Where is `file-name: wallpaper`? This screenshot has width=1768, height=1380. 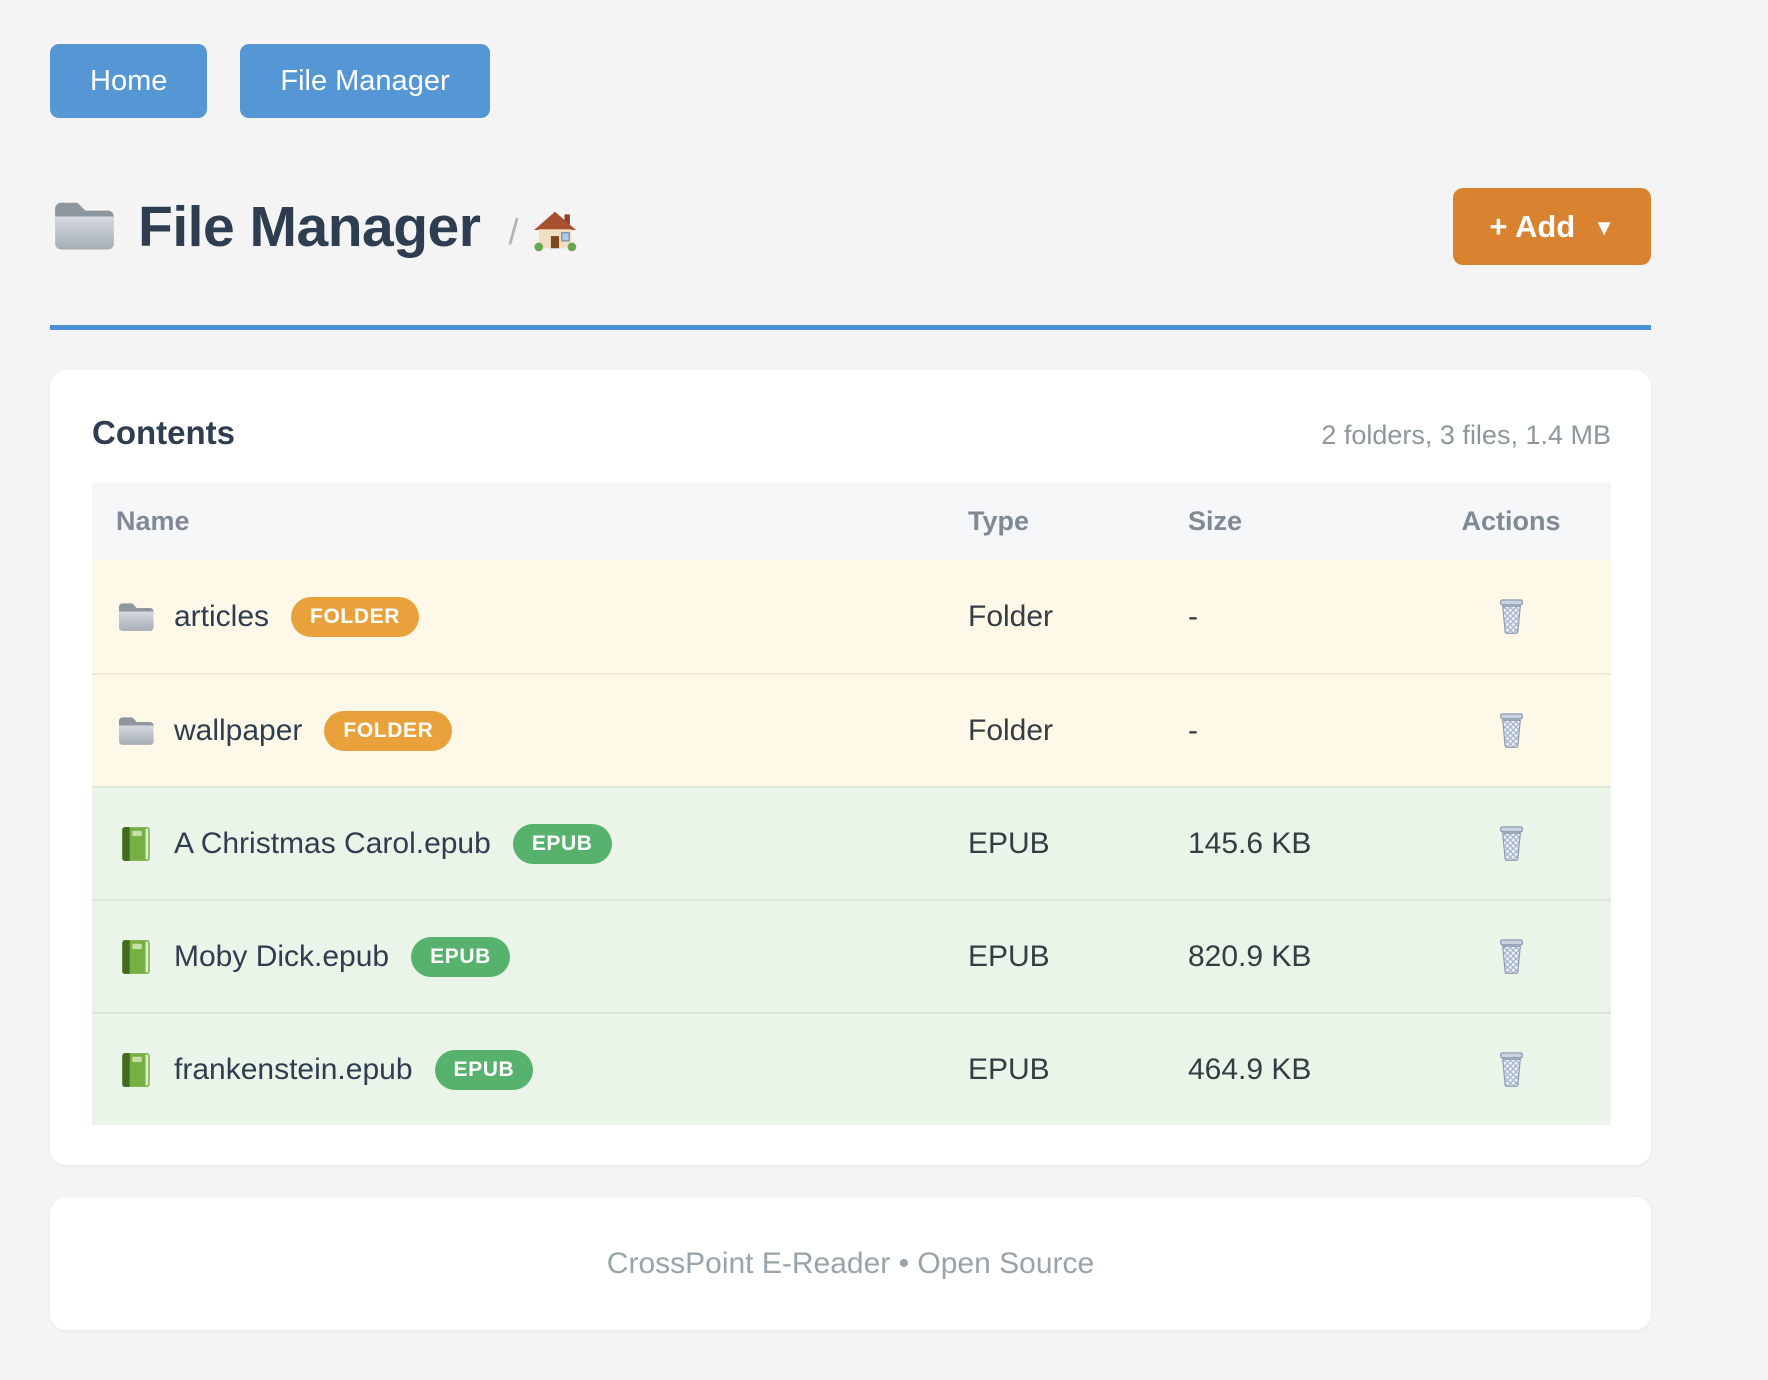 file-name: wallpaper is located at coordinates (238, 730).